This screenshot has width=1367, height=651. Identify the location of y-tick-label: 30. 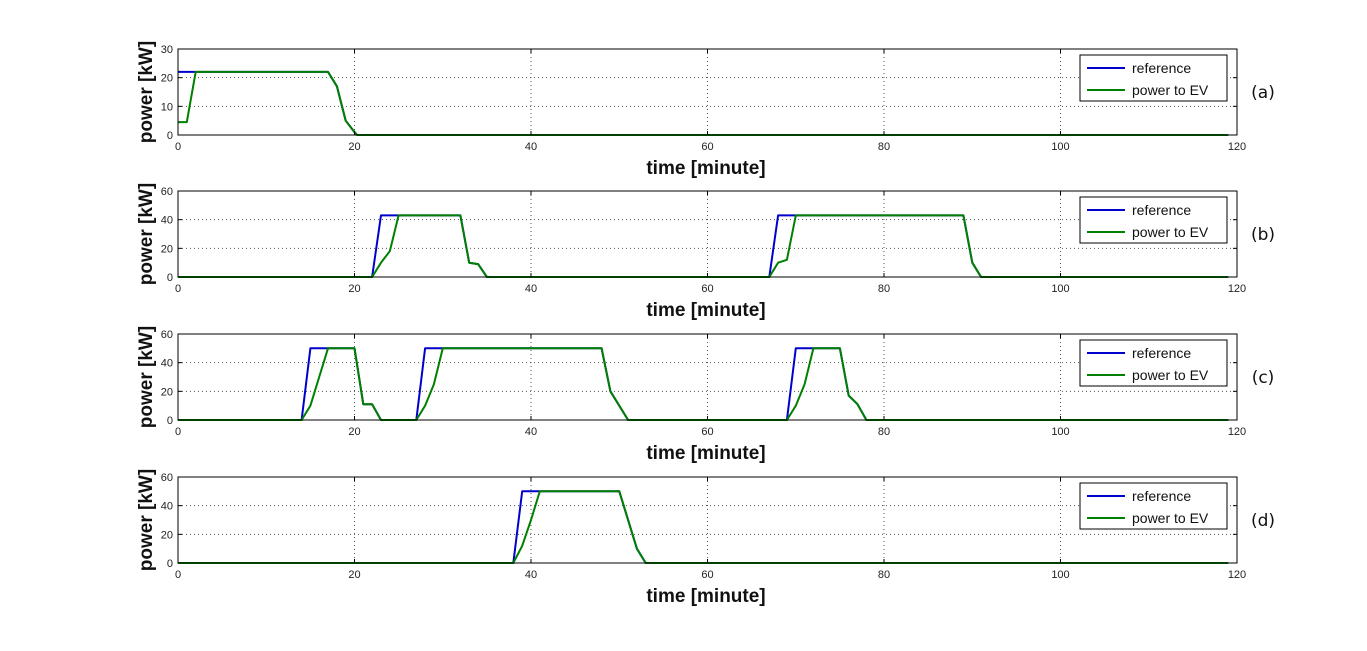
(167, 50).